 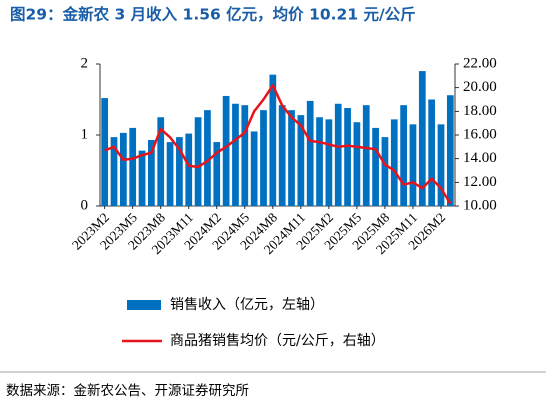 I want to click on y-tick-label: 0, so click(x=85, y=205).